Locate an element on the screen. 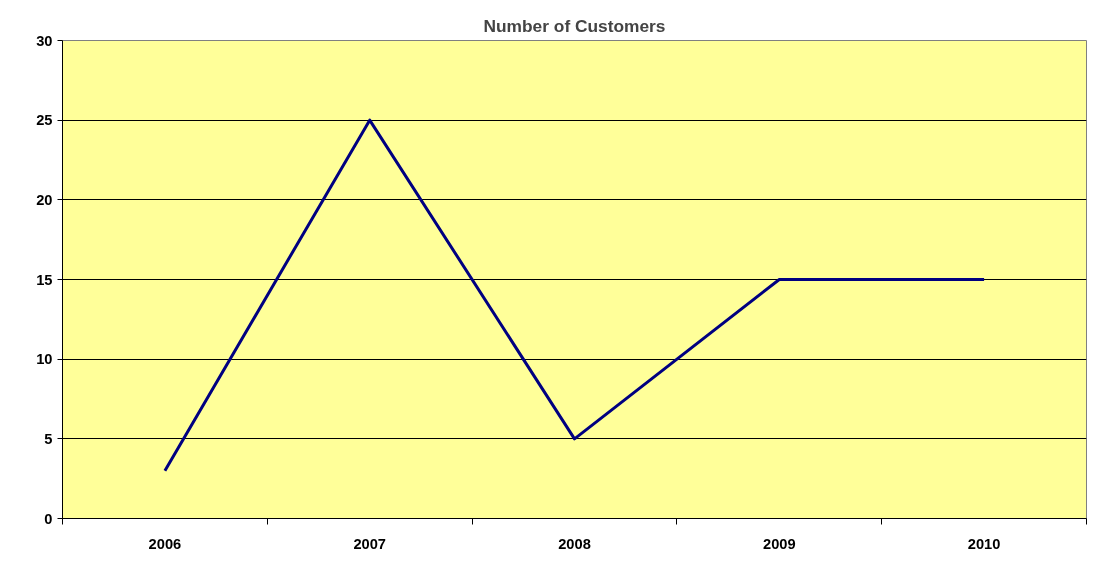 The height and width of the screenshot is (582, 1107). x-tick-label: 2008 is located at coordinates (574, 543).